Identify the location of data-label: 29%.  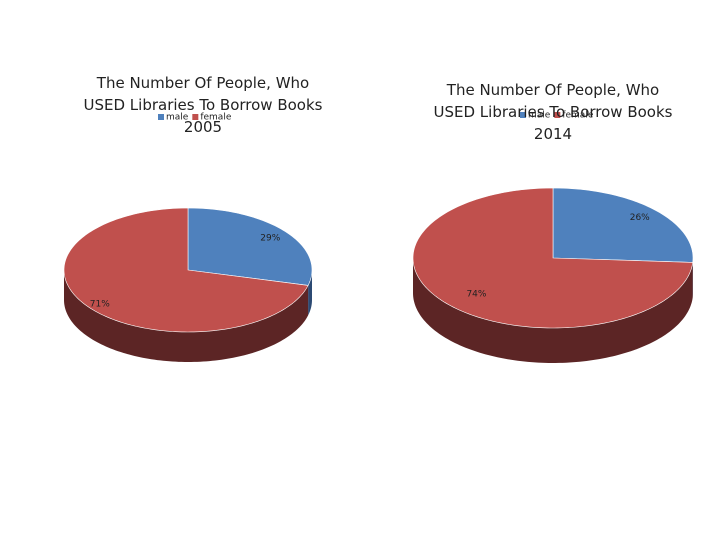
(270, 239).